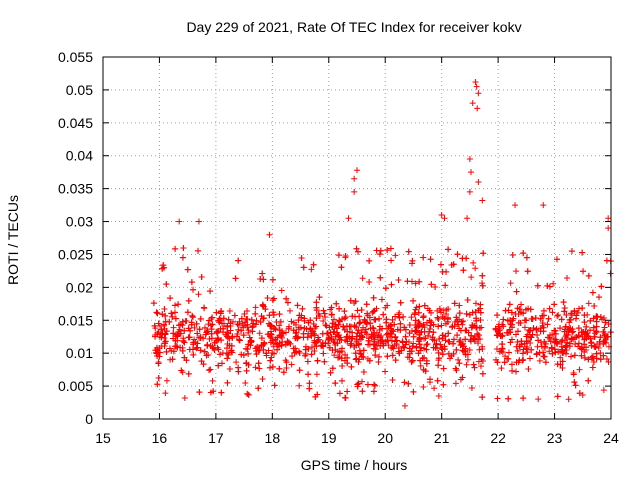 The width and height of the screenshot is (640, 480). What do you see at coordinates (89, 419) in the screenshot?
I see `y-tick-label: 0` at bounding box center [89, 419].